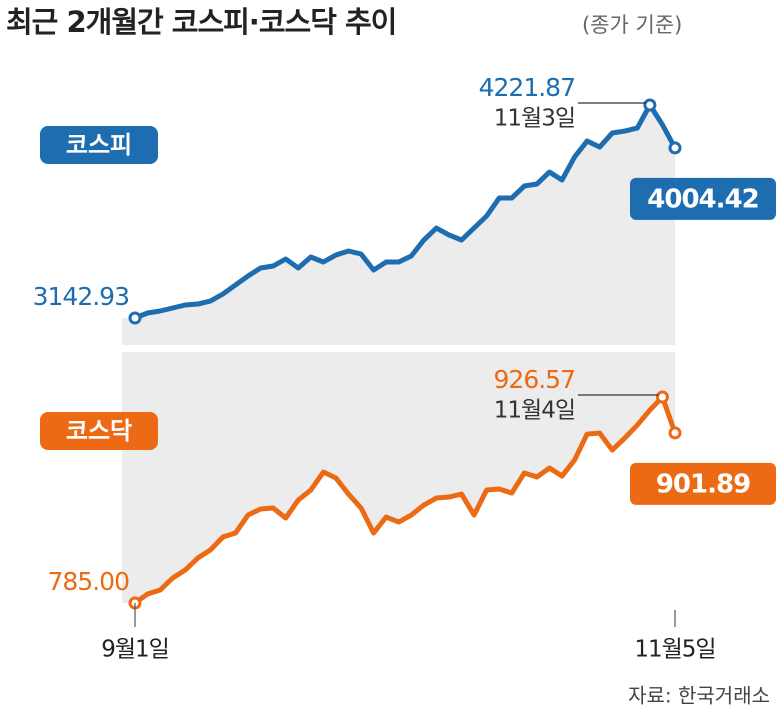  What do you see at coordinates (534, 119) in the screenshot?
I see `peak-date: 11월3일` at bounding box center [534, 119].